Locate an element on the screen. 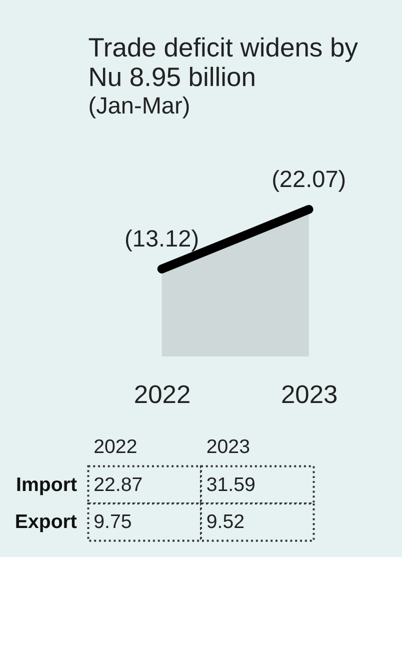  data-label: (22.07) is located at coordinates (309, 179).